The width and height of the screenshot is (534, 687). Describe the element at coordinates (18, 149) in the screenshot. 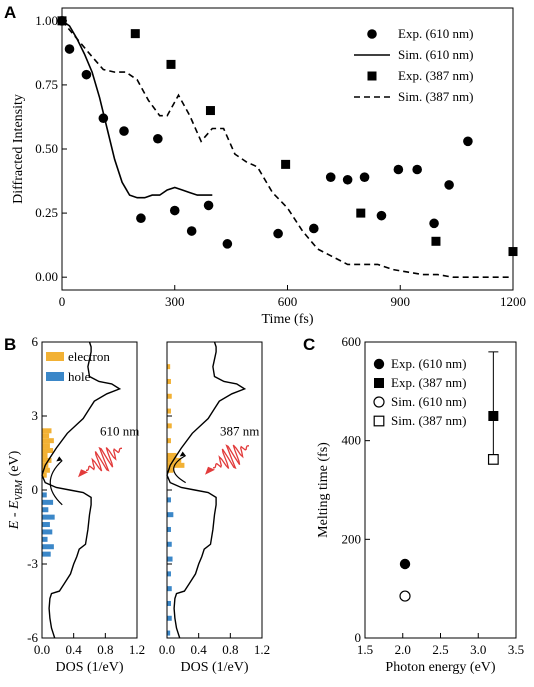

I see `y-axis-title: Diffracted Intensity` at that location.